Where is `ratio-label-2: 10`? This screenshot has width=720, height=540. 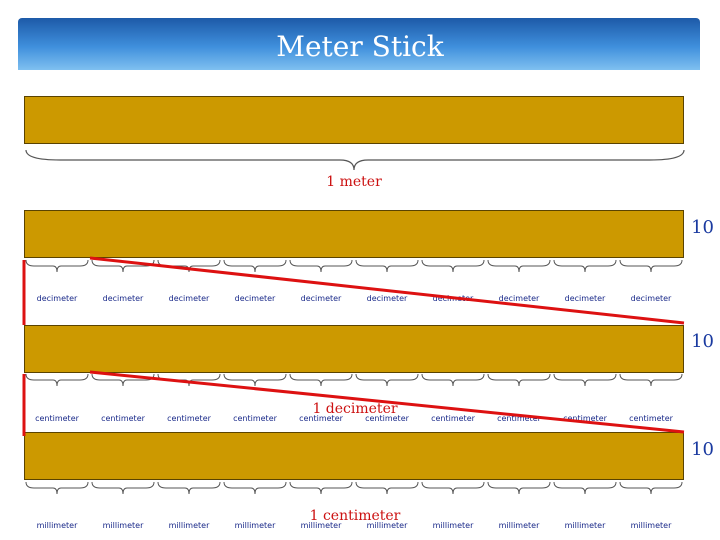 ratio-label-2: 10 is located at coordinates (702, 341).